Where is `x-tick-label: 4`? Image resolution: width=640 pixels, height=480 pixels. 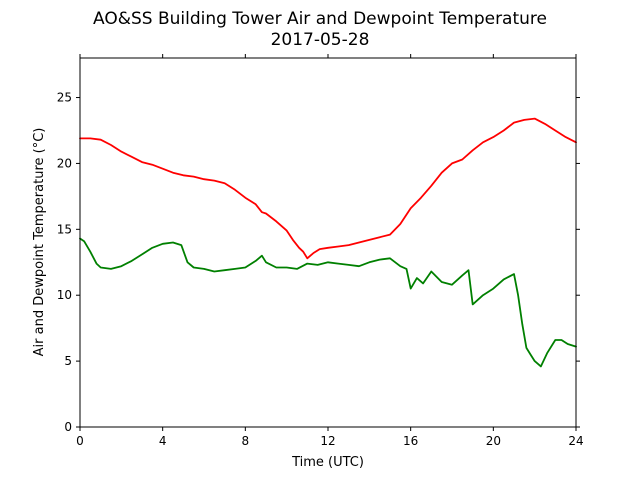 x-tick-label: 4 is located at coordinates (163, 441).